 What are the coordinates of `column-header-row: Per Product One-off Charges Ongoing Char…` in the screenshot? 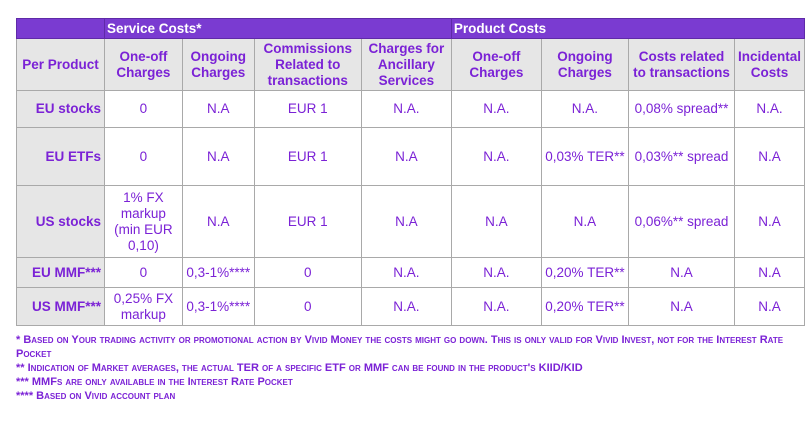 It's located at (410, 64).